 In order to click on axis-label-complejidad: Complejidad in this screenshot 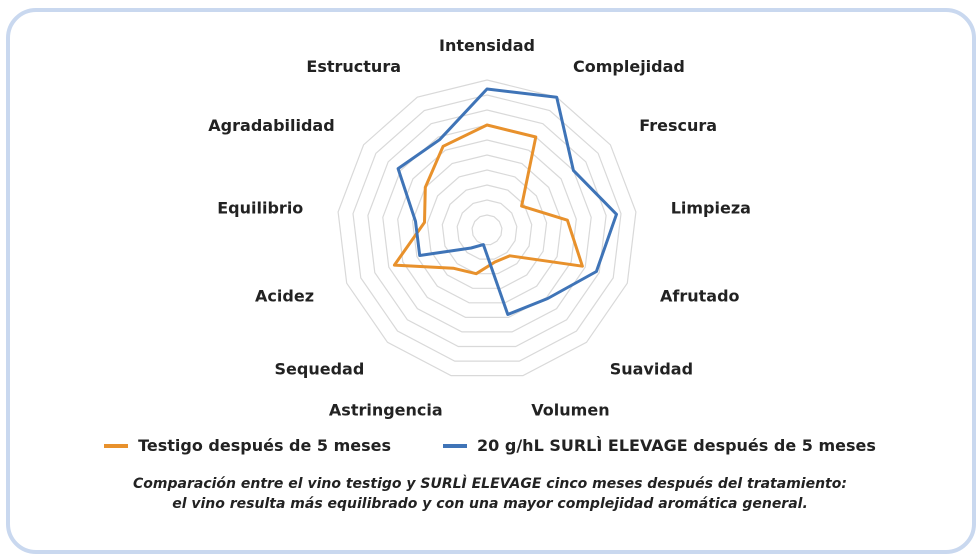, I will do `click(629, 66)`.